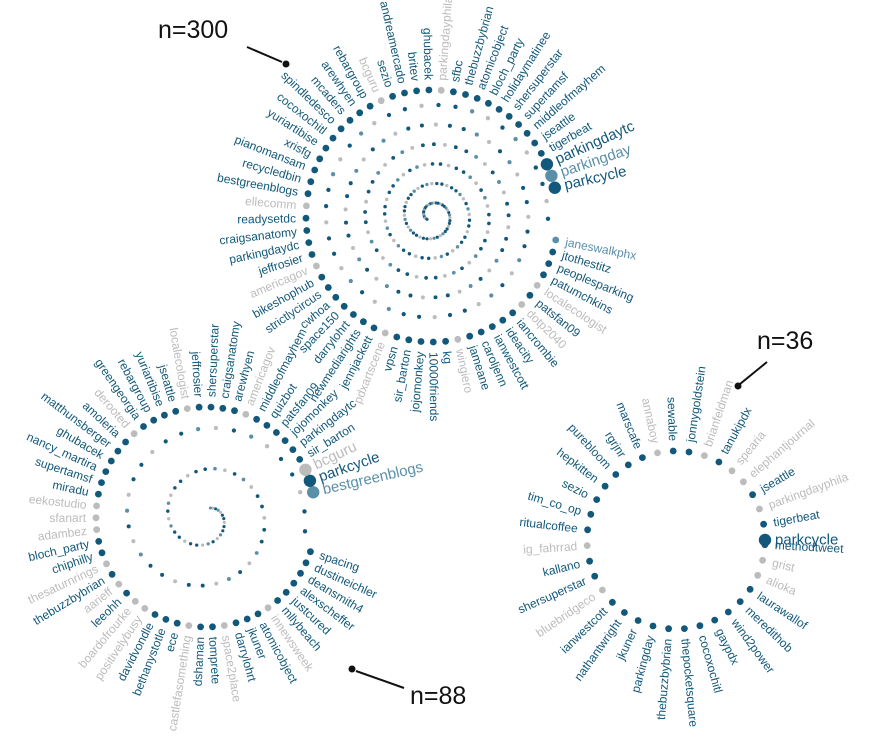  What do you see at coordinates (738, 386) in the screenshot?
I see `callout-dot-n36` at bounding box center [738, 386].